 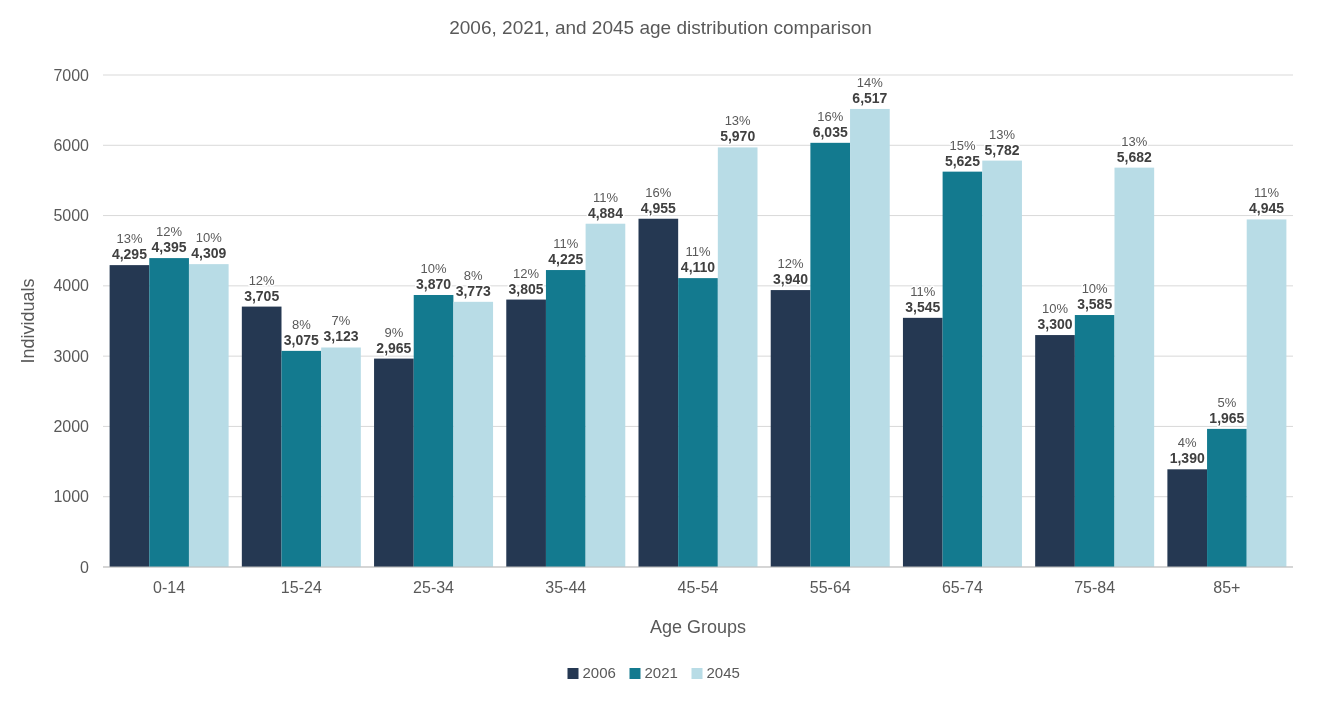 I want to click on data-label: 4,309, so click(x=209, y=253).